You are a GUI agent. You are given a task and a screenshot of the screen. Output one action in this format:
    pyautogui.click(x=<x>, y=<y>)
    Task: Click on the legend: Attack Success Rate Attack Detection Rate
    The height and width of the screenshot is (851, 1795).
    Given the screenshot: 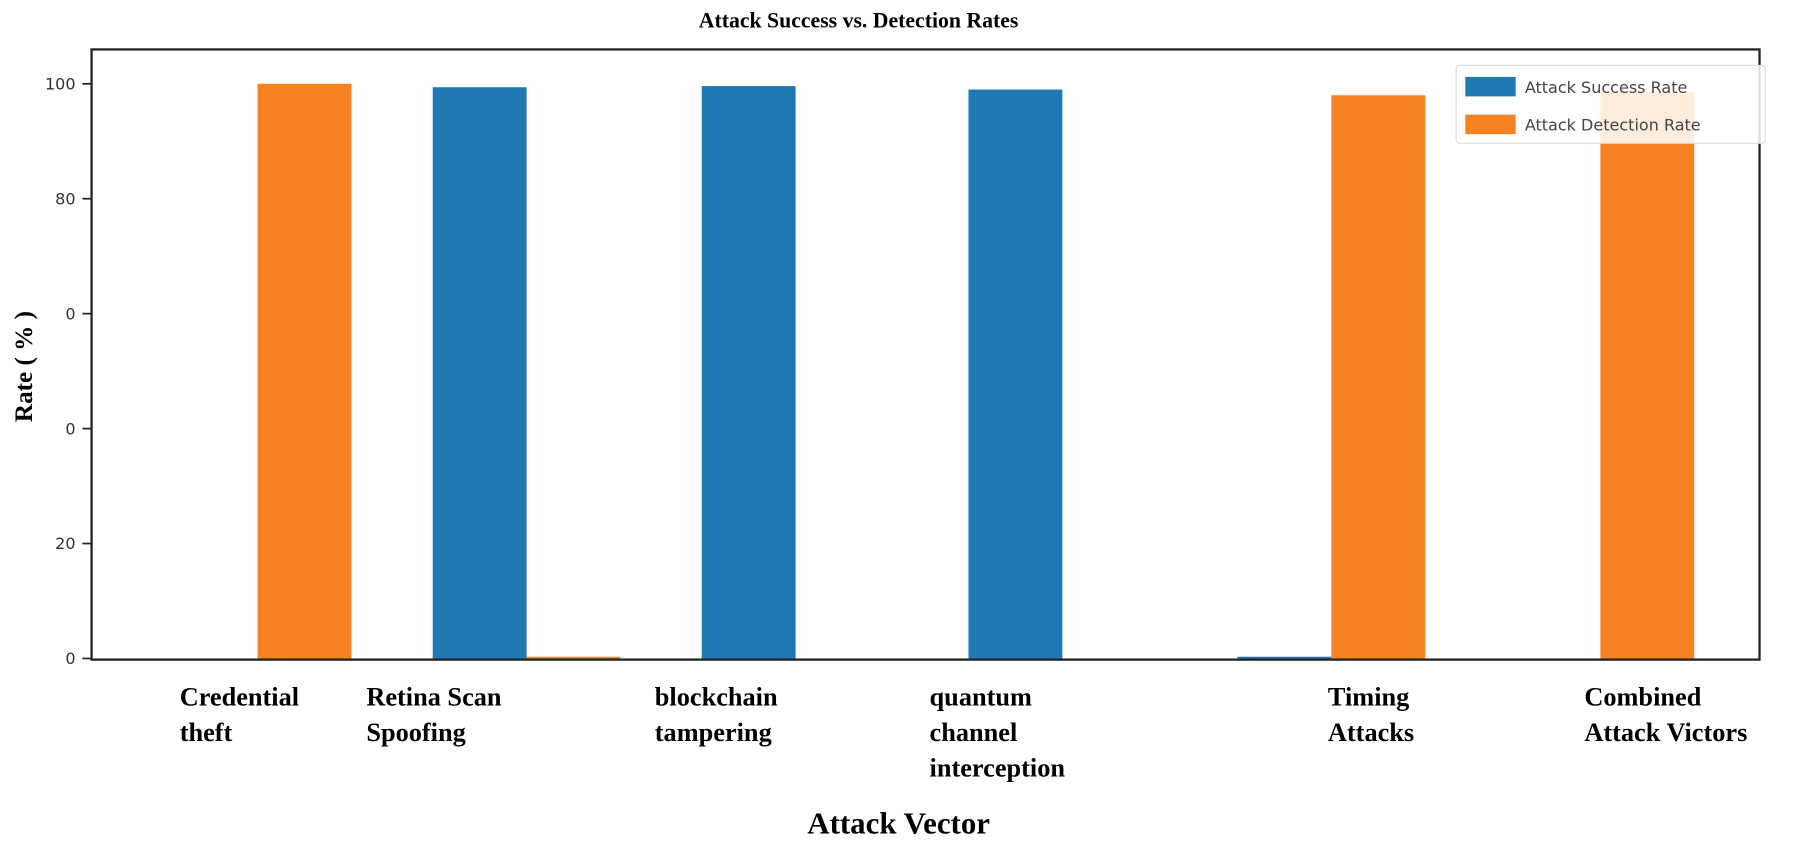 What is the action you would take?
    pyautogui.click(x=1610, y=104)
    